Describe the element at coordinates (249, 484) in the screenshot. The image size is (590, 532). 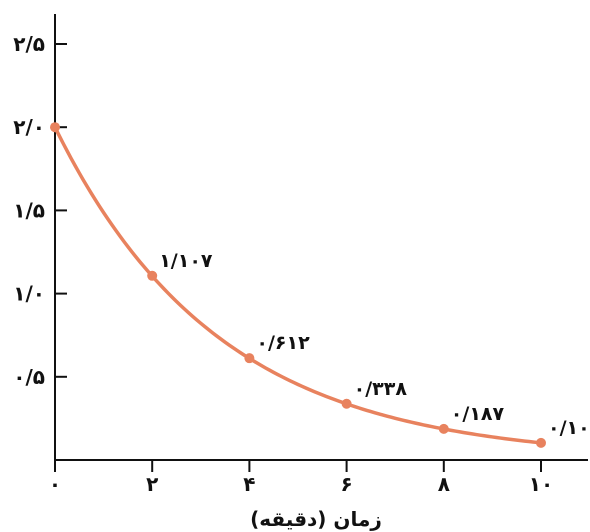
I see `x-tick-label: ۴` at that location.